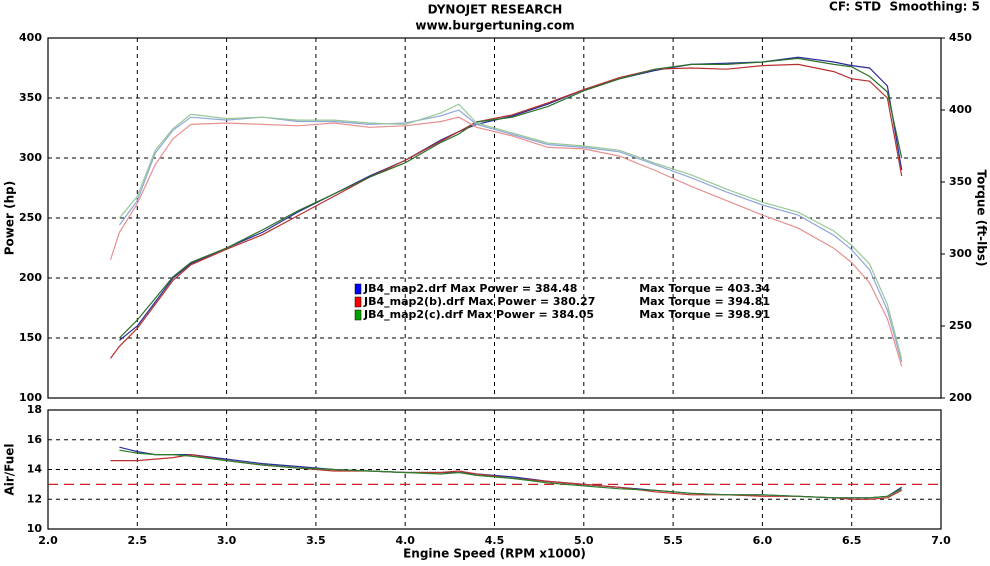 The width and height of the screenshot is (990, 566). Describe the element at coordinates (227, 540) in the screenshot. I see `x-tick-label: 3.0` at that location.